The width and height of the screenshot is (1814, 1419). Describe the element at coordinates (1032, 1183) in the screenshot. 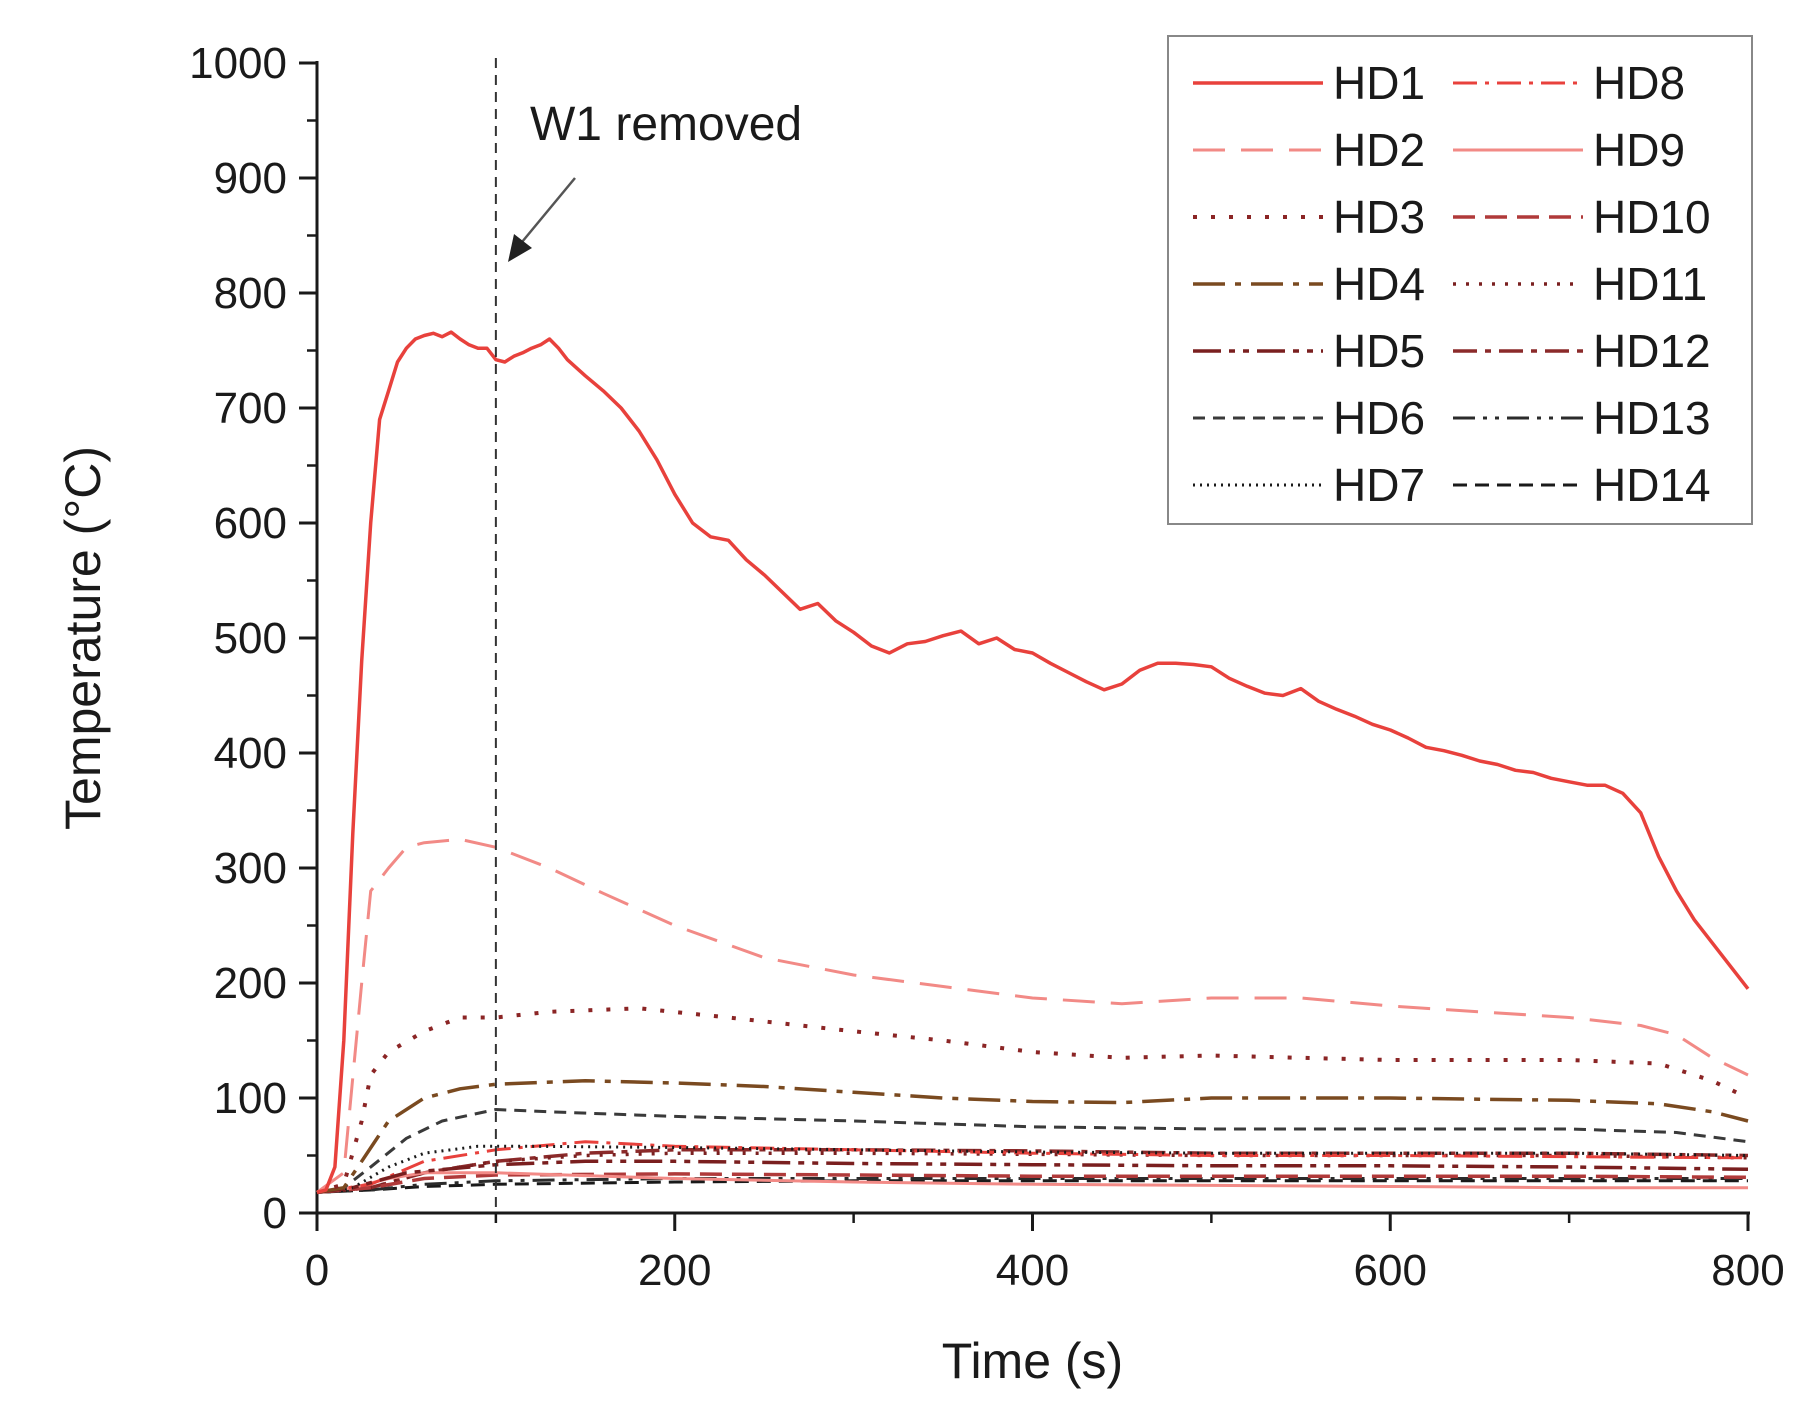

I see `series-line-hd10` at that location.